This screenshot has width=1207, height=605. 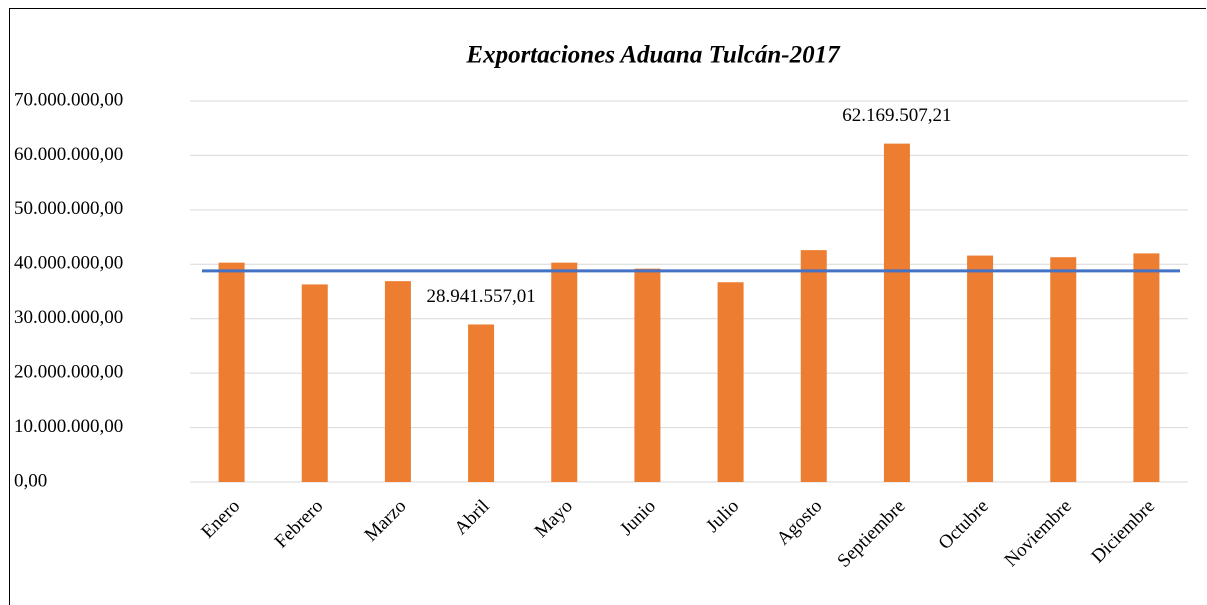 I want to click on x-tick-label: Julio, so click(x=722, y=516).